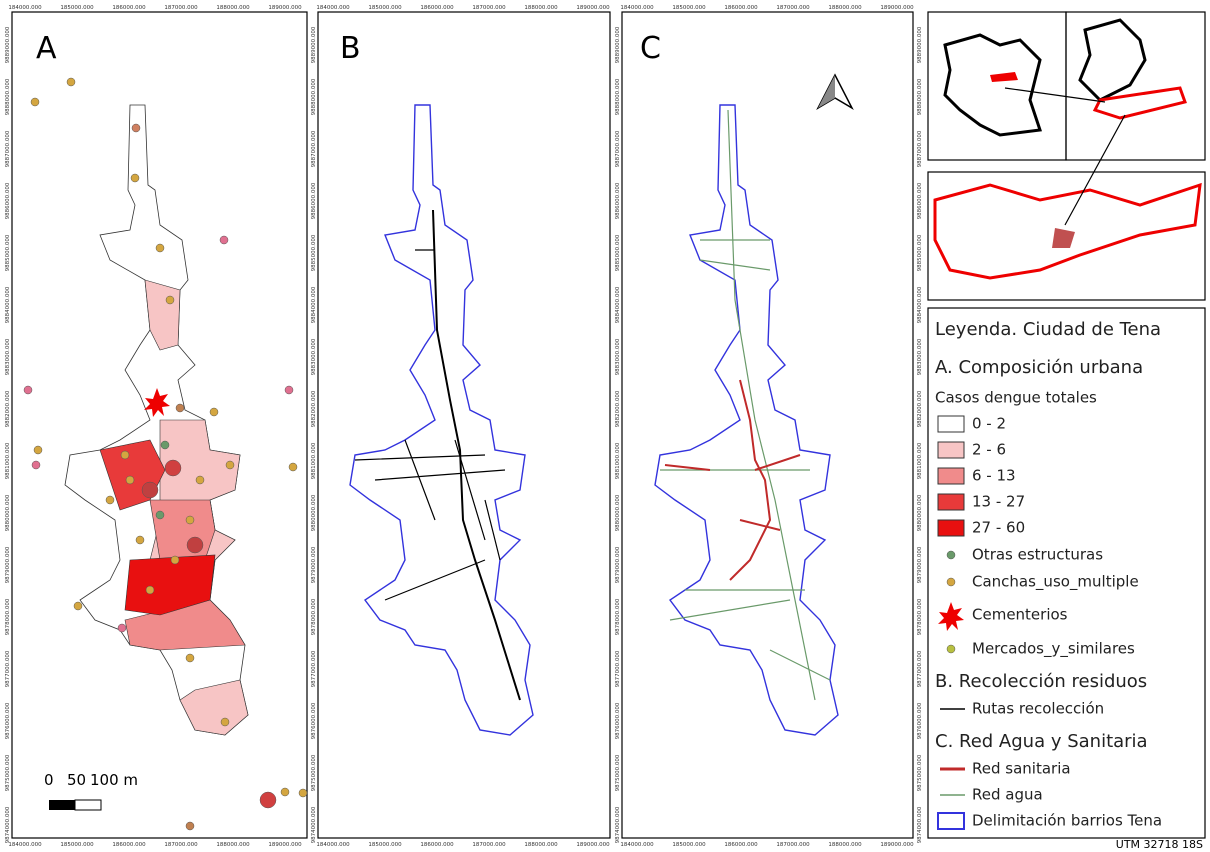  What do you see at coordinates (993, 85) in the screenshot?
I see `inset-country` at bounding box center [993, 85].